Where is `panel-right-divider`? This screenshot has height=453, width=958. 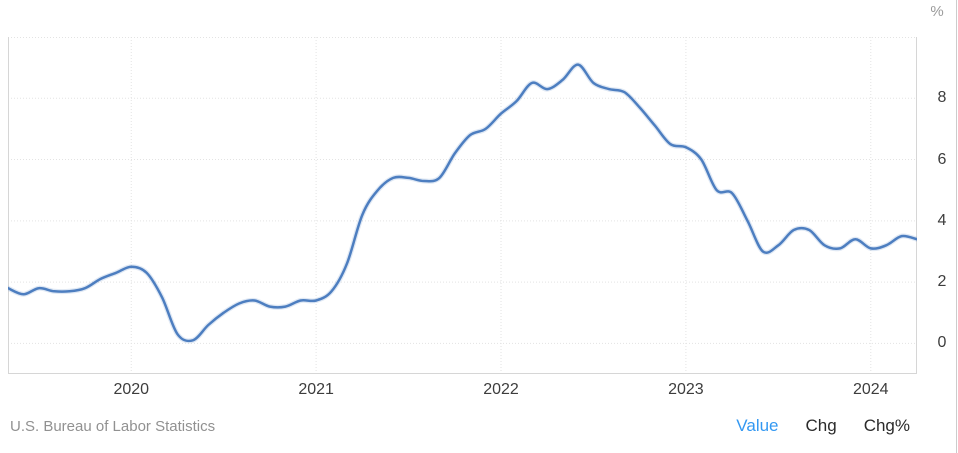
panel-right-divider is located at coordinates (956, 226).